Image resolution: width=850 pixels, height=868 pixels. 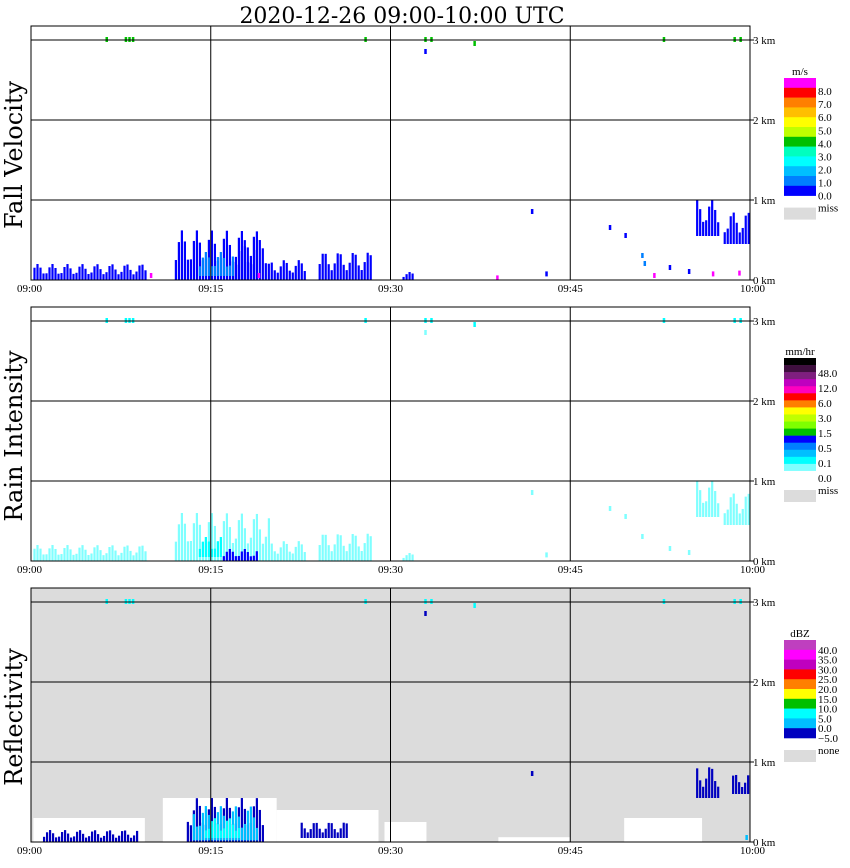 I want to click on height-tick-label: 1 km, so click(x=764, y=482).